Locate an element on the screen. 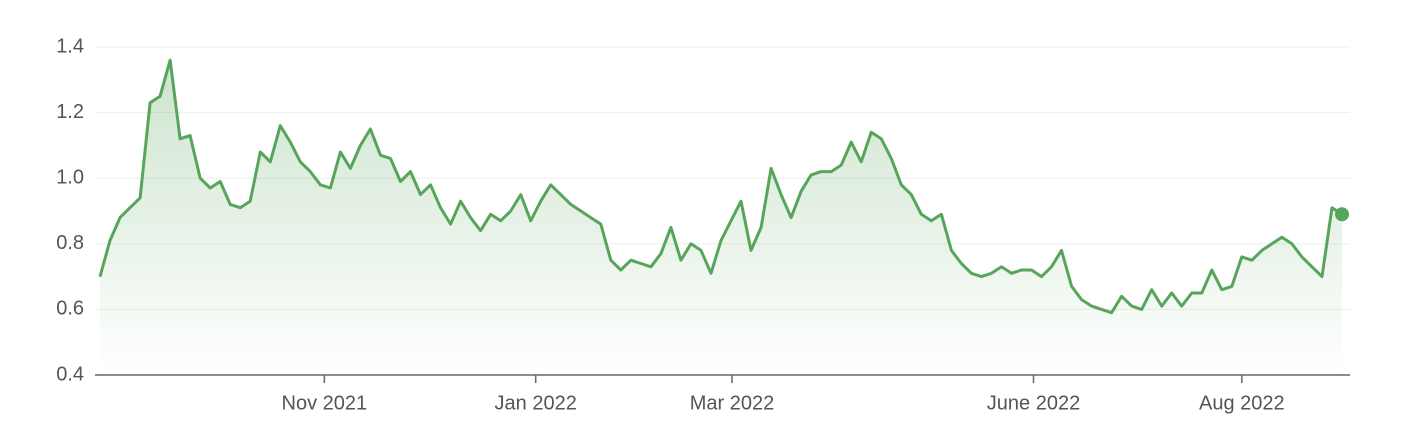 The width and height of the screenshot is (1404, 440). y-tick-label: 1.0 is located at coordinates (70, 177).